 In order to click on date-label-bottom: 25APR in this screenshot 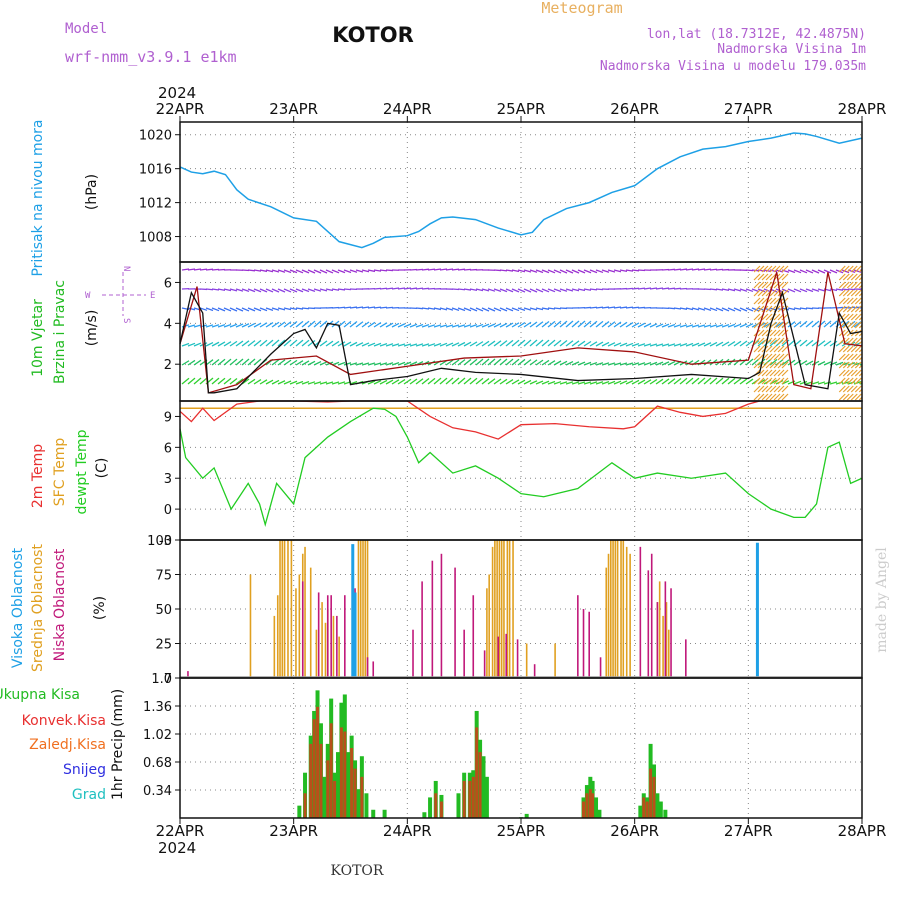, I will do `click(521, 831)`.